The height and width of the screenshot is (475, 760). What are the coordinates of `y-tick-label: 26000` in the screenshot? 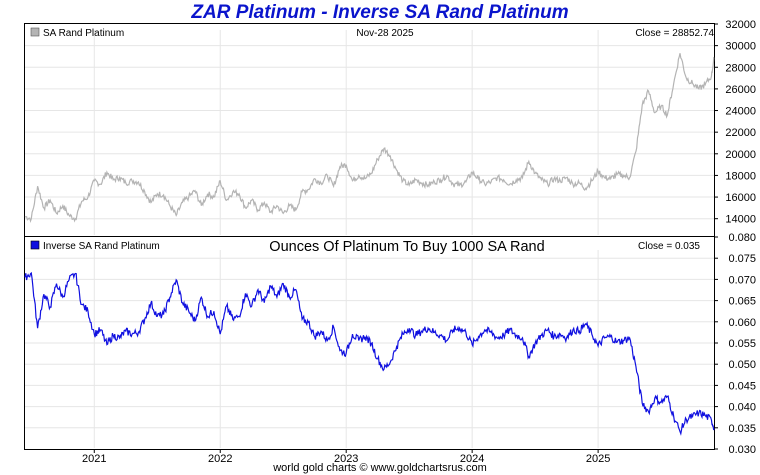 It's located at (740, 90).